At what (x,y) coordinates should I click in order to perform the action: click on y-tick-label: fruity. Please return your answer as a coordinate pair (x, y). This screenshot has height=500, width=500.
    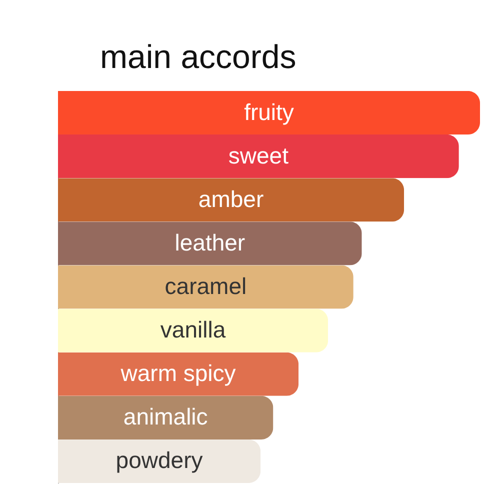
    Looking at the image, I should click on (269, 111).